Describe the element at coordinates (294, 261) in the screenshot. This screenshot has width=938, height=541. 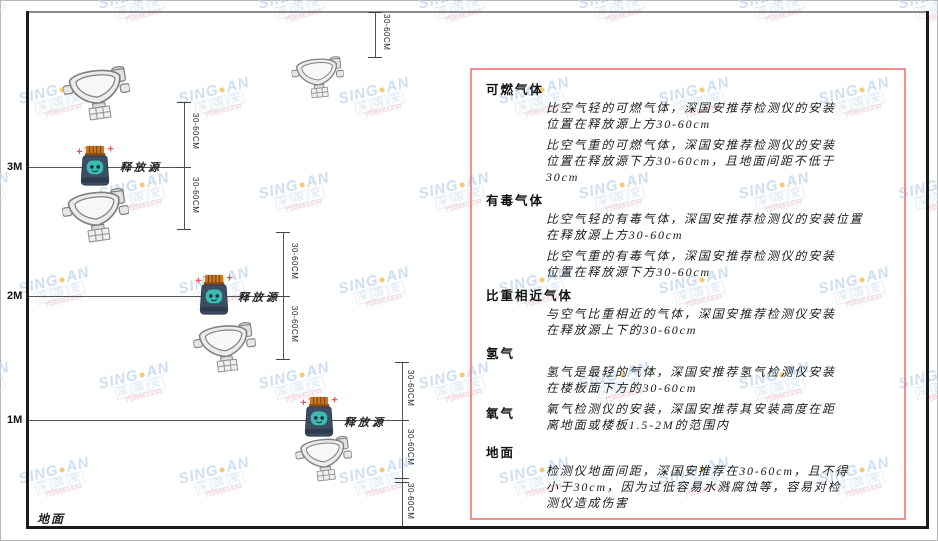
I see `dim-label-2m-upper: 30-60CM` at that location.